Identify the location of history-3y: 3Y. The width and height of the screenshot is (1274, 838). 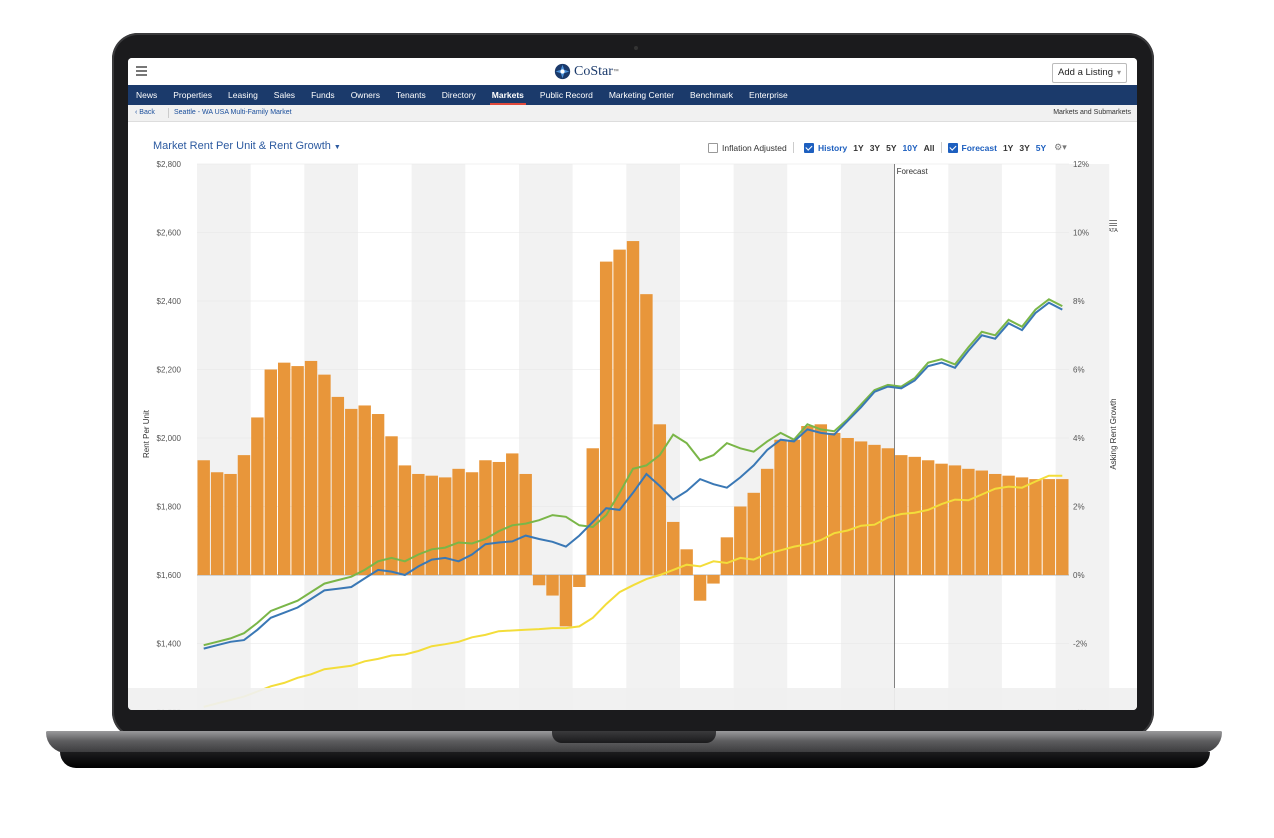
(875, 147).